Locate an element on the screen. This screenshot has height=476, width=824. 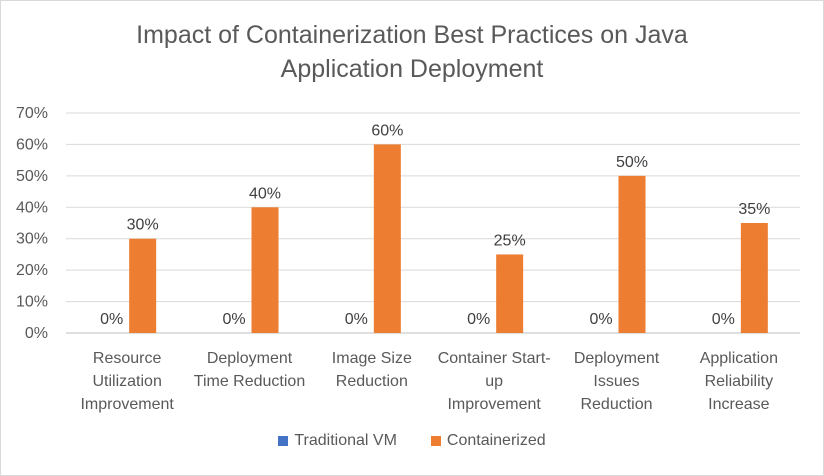
y-tick-label: 10% is located at coordinates (32, 302).